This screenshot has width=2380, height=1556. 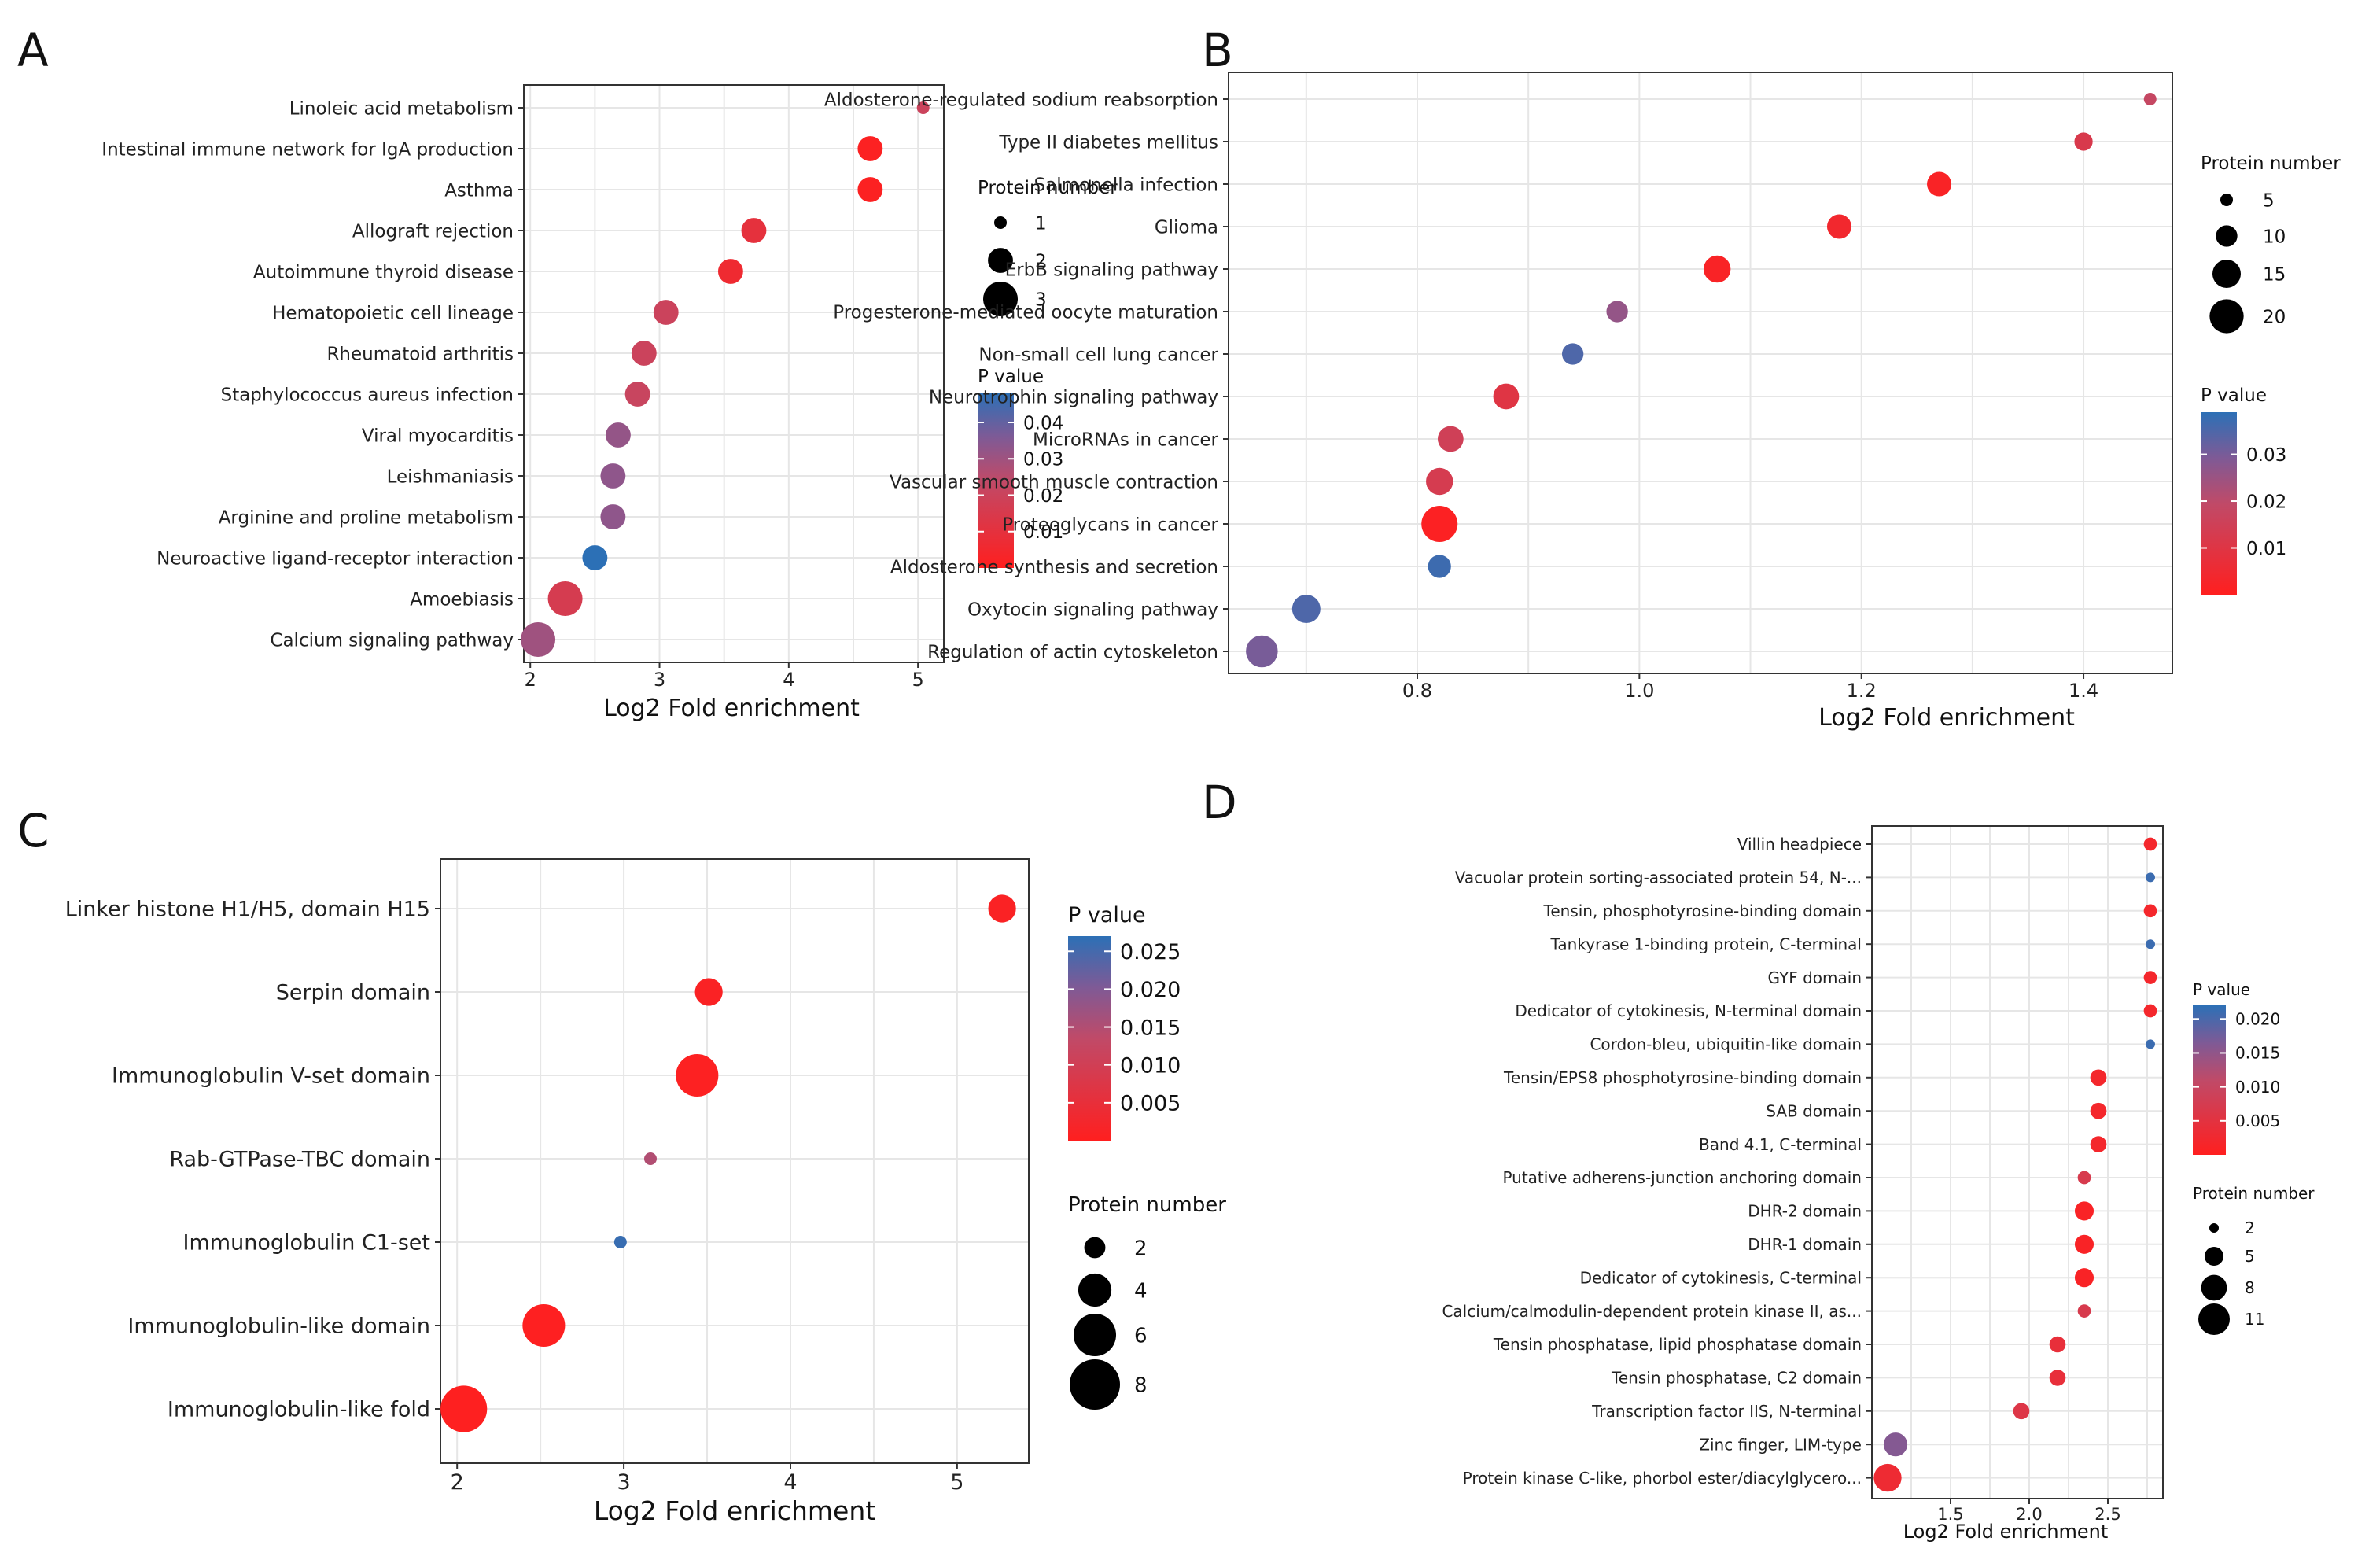 I want to click on x-tick-label: 3, so click(x=659, y=680).